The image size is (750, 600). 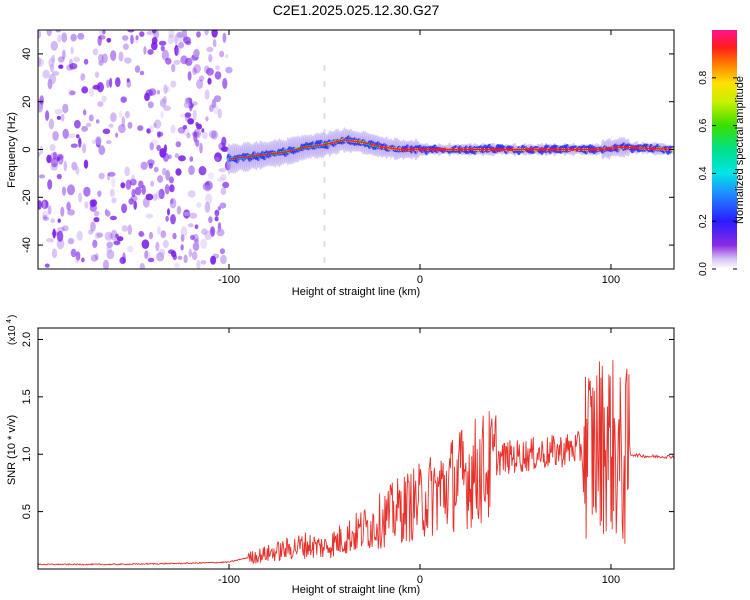 What do you see at coordinates (229, 580) in the screenshot?
I see `x-tick-label: -100` at bounding box center [229, 580].